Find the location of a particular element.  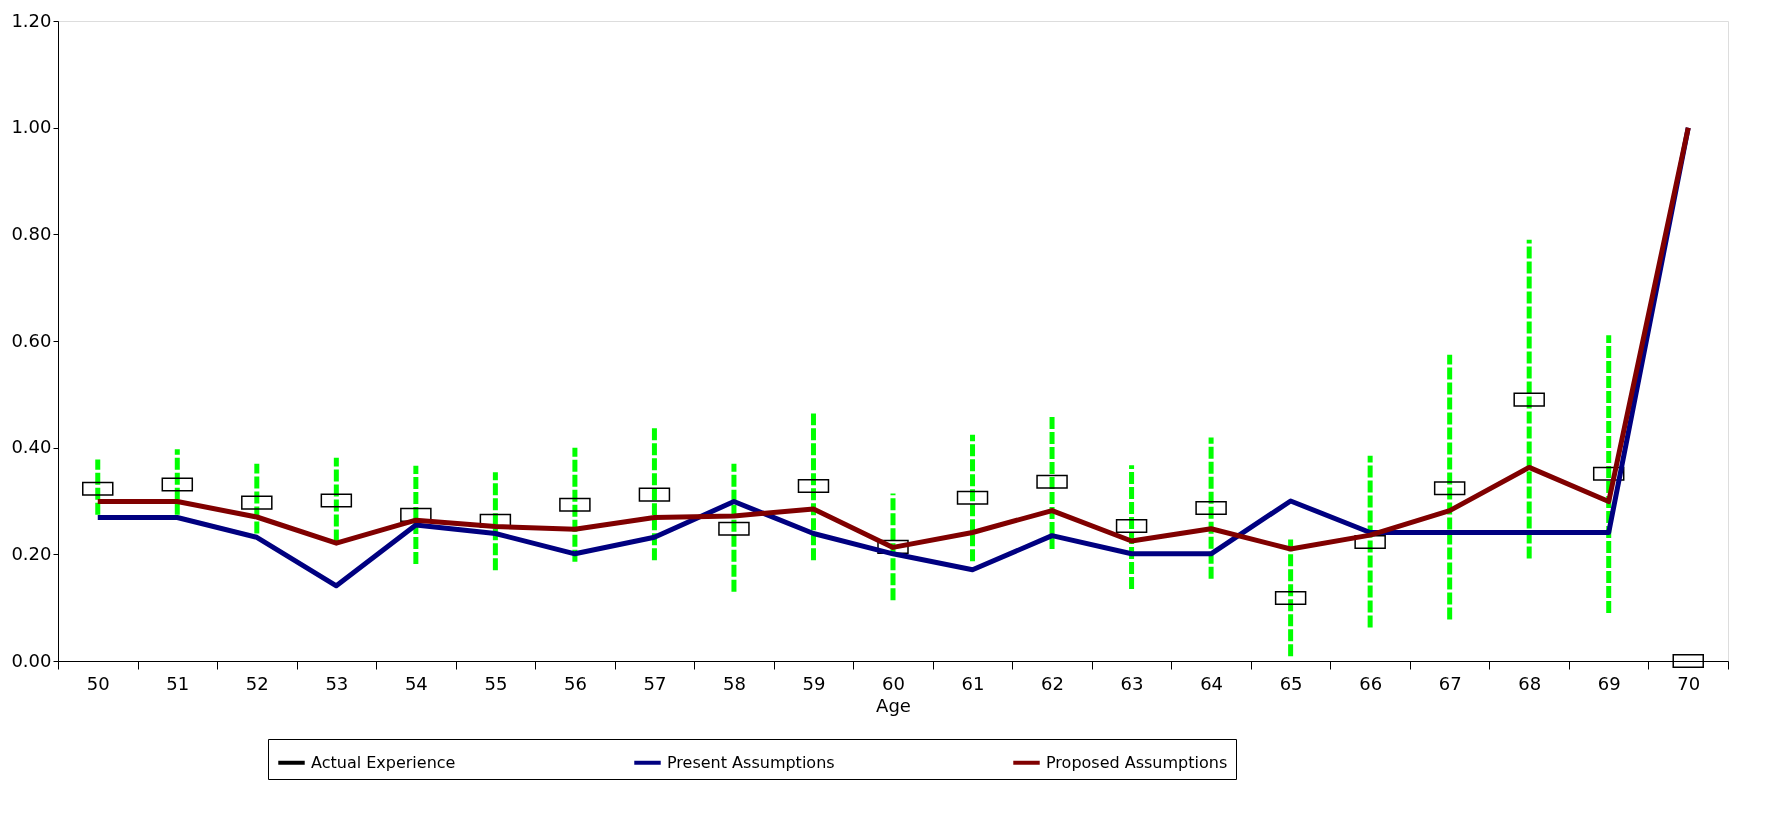

x-tick-label: 52 is located at coordinates (257, 683).